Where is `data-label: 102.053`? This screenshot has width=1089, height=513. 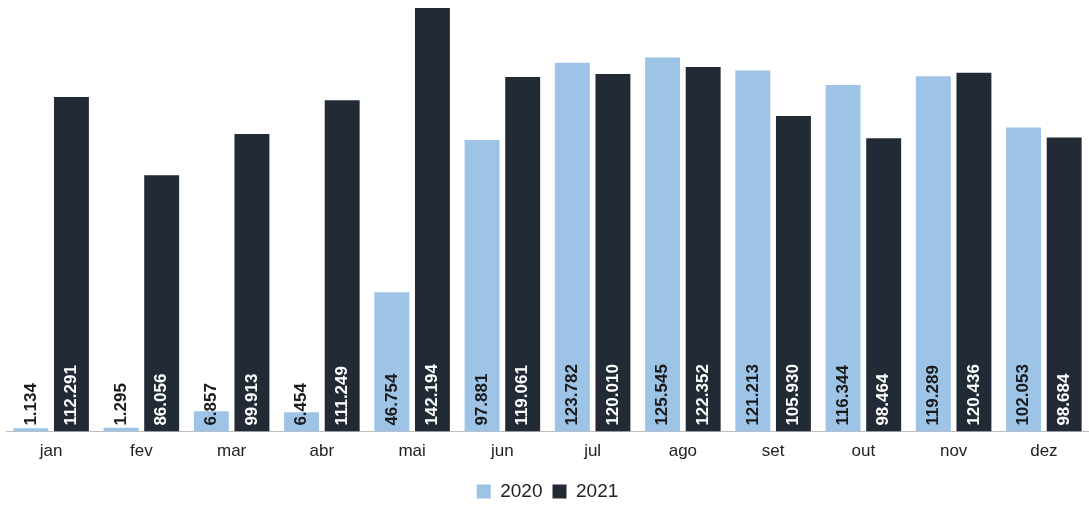 data-label: 102.053 is located at coordinates (1023, 395).